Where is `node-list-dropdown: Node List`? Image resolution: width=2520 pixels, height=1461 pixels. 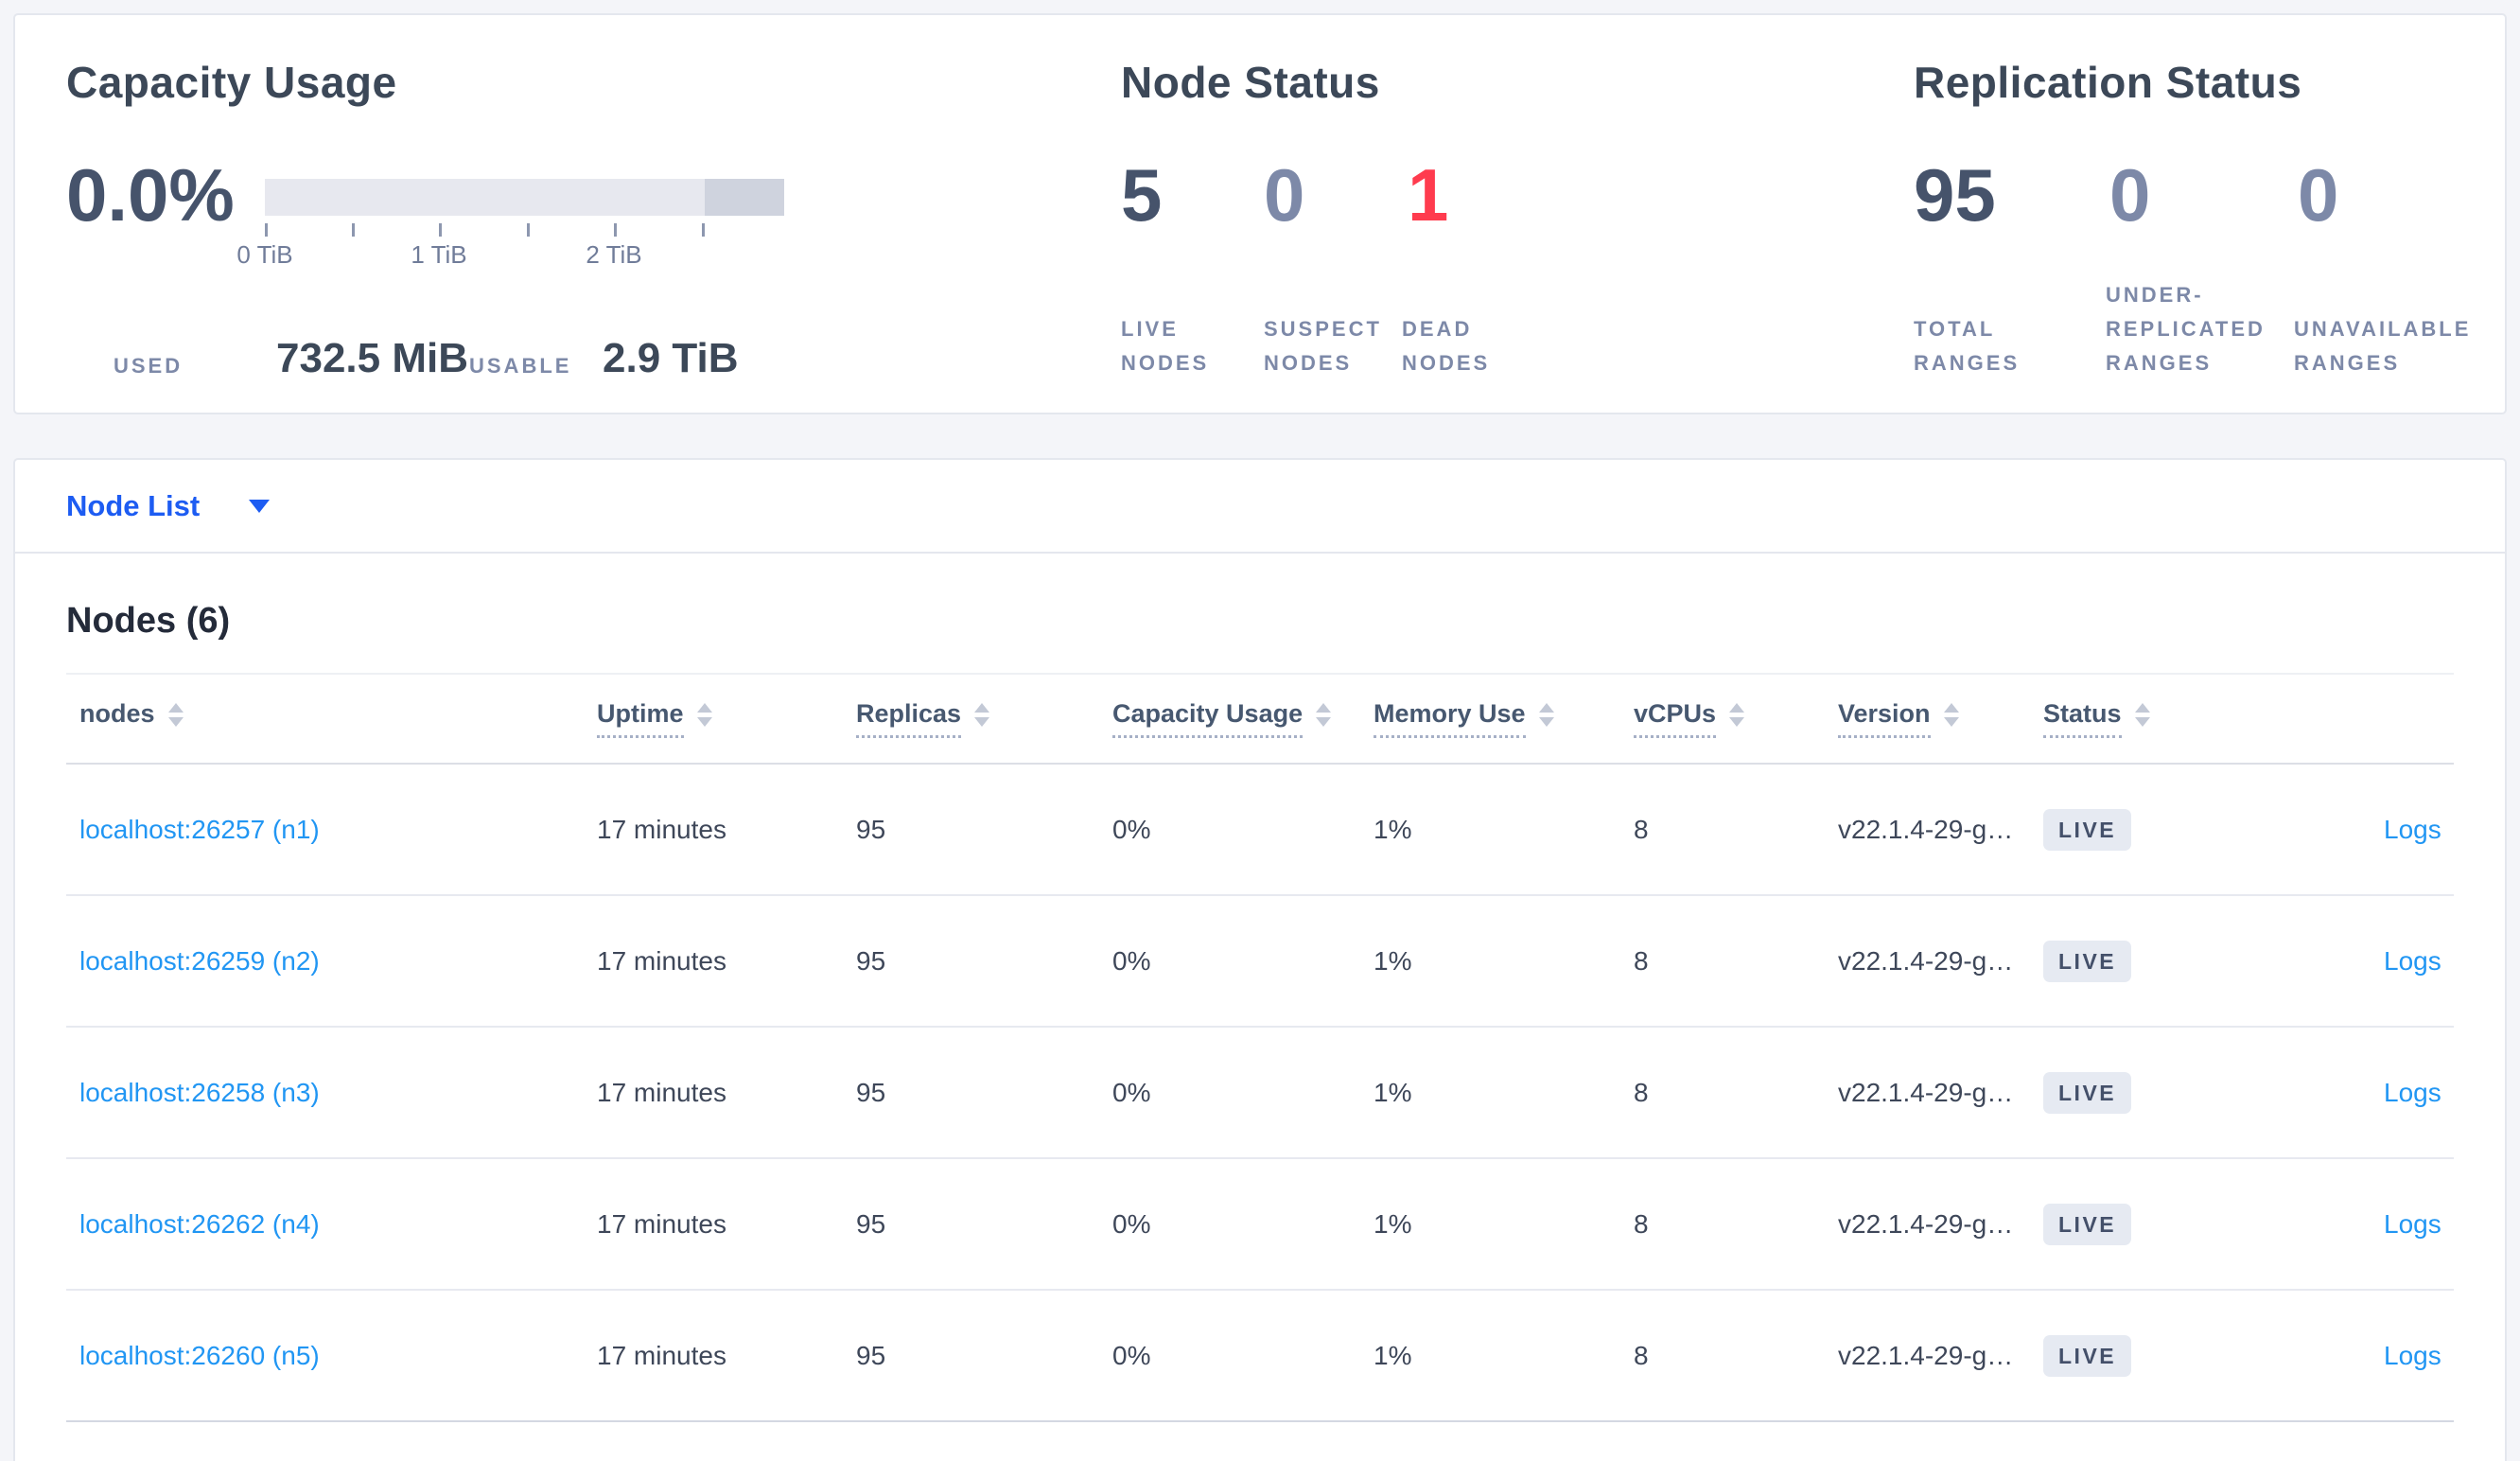 node-list-dropdown: Node List is located at coordinates (168, 506).